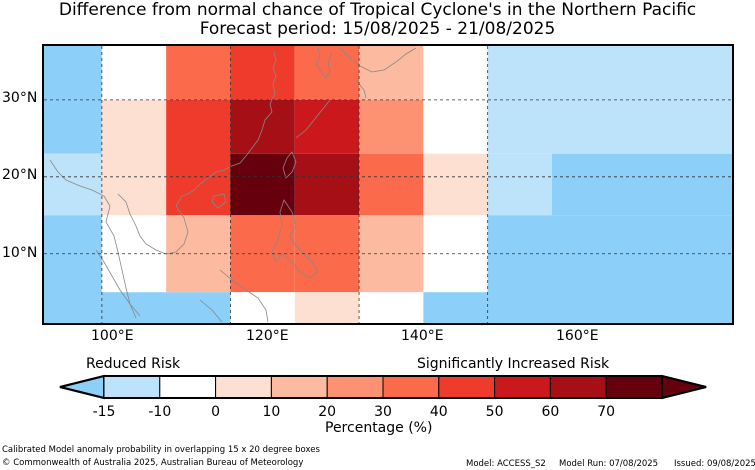 The width and height of the screenshot is (755, 470). Describe the element at coordinates (506, 464) in the screenshot. I see `footer-model: Model: ACCESS_S2` at that location.